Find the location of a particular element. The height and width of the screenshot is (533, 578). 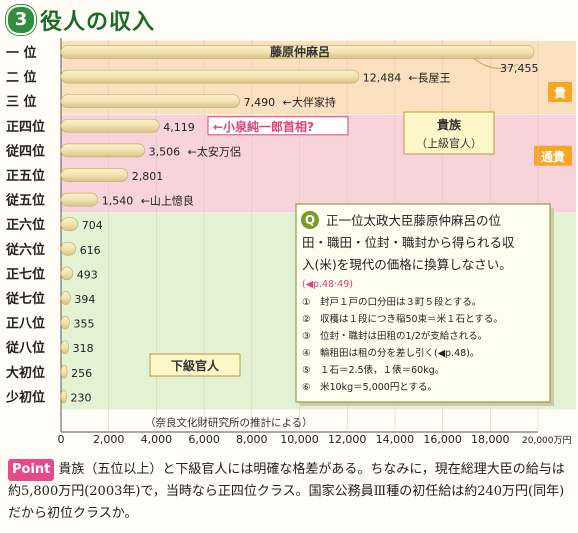

x-tick-label: 8,000 is located at coordinates (252, 439).